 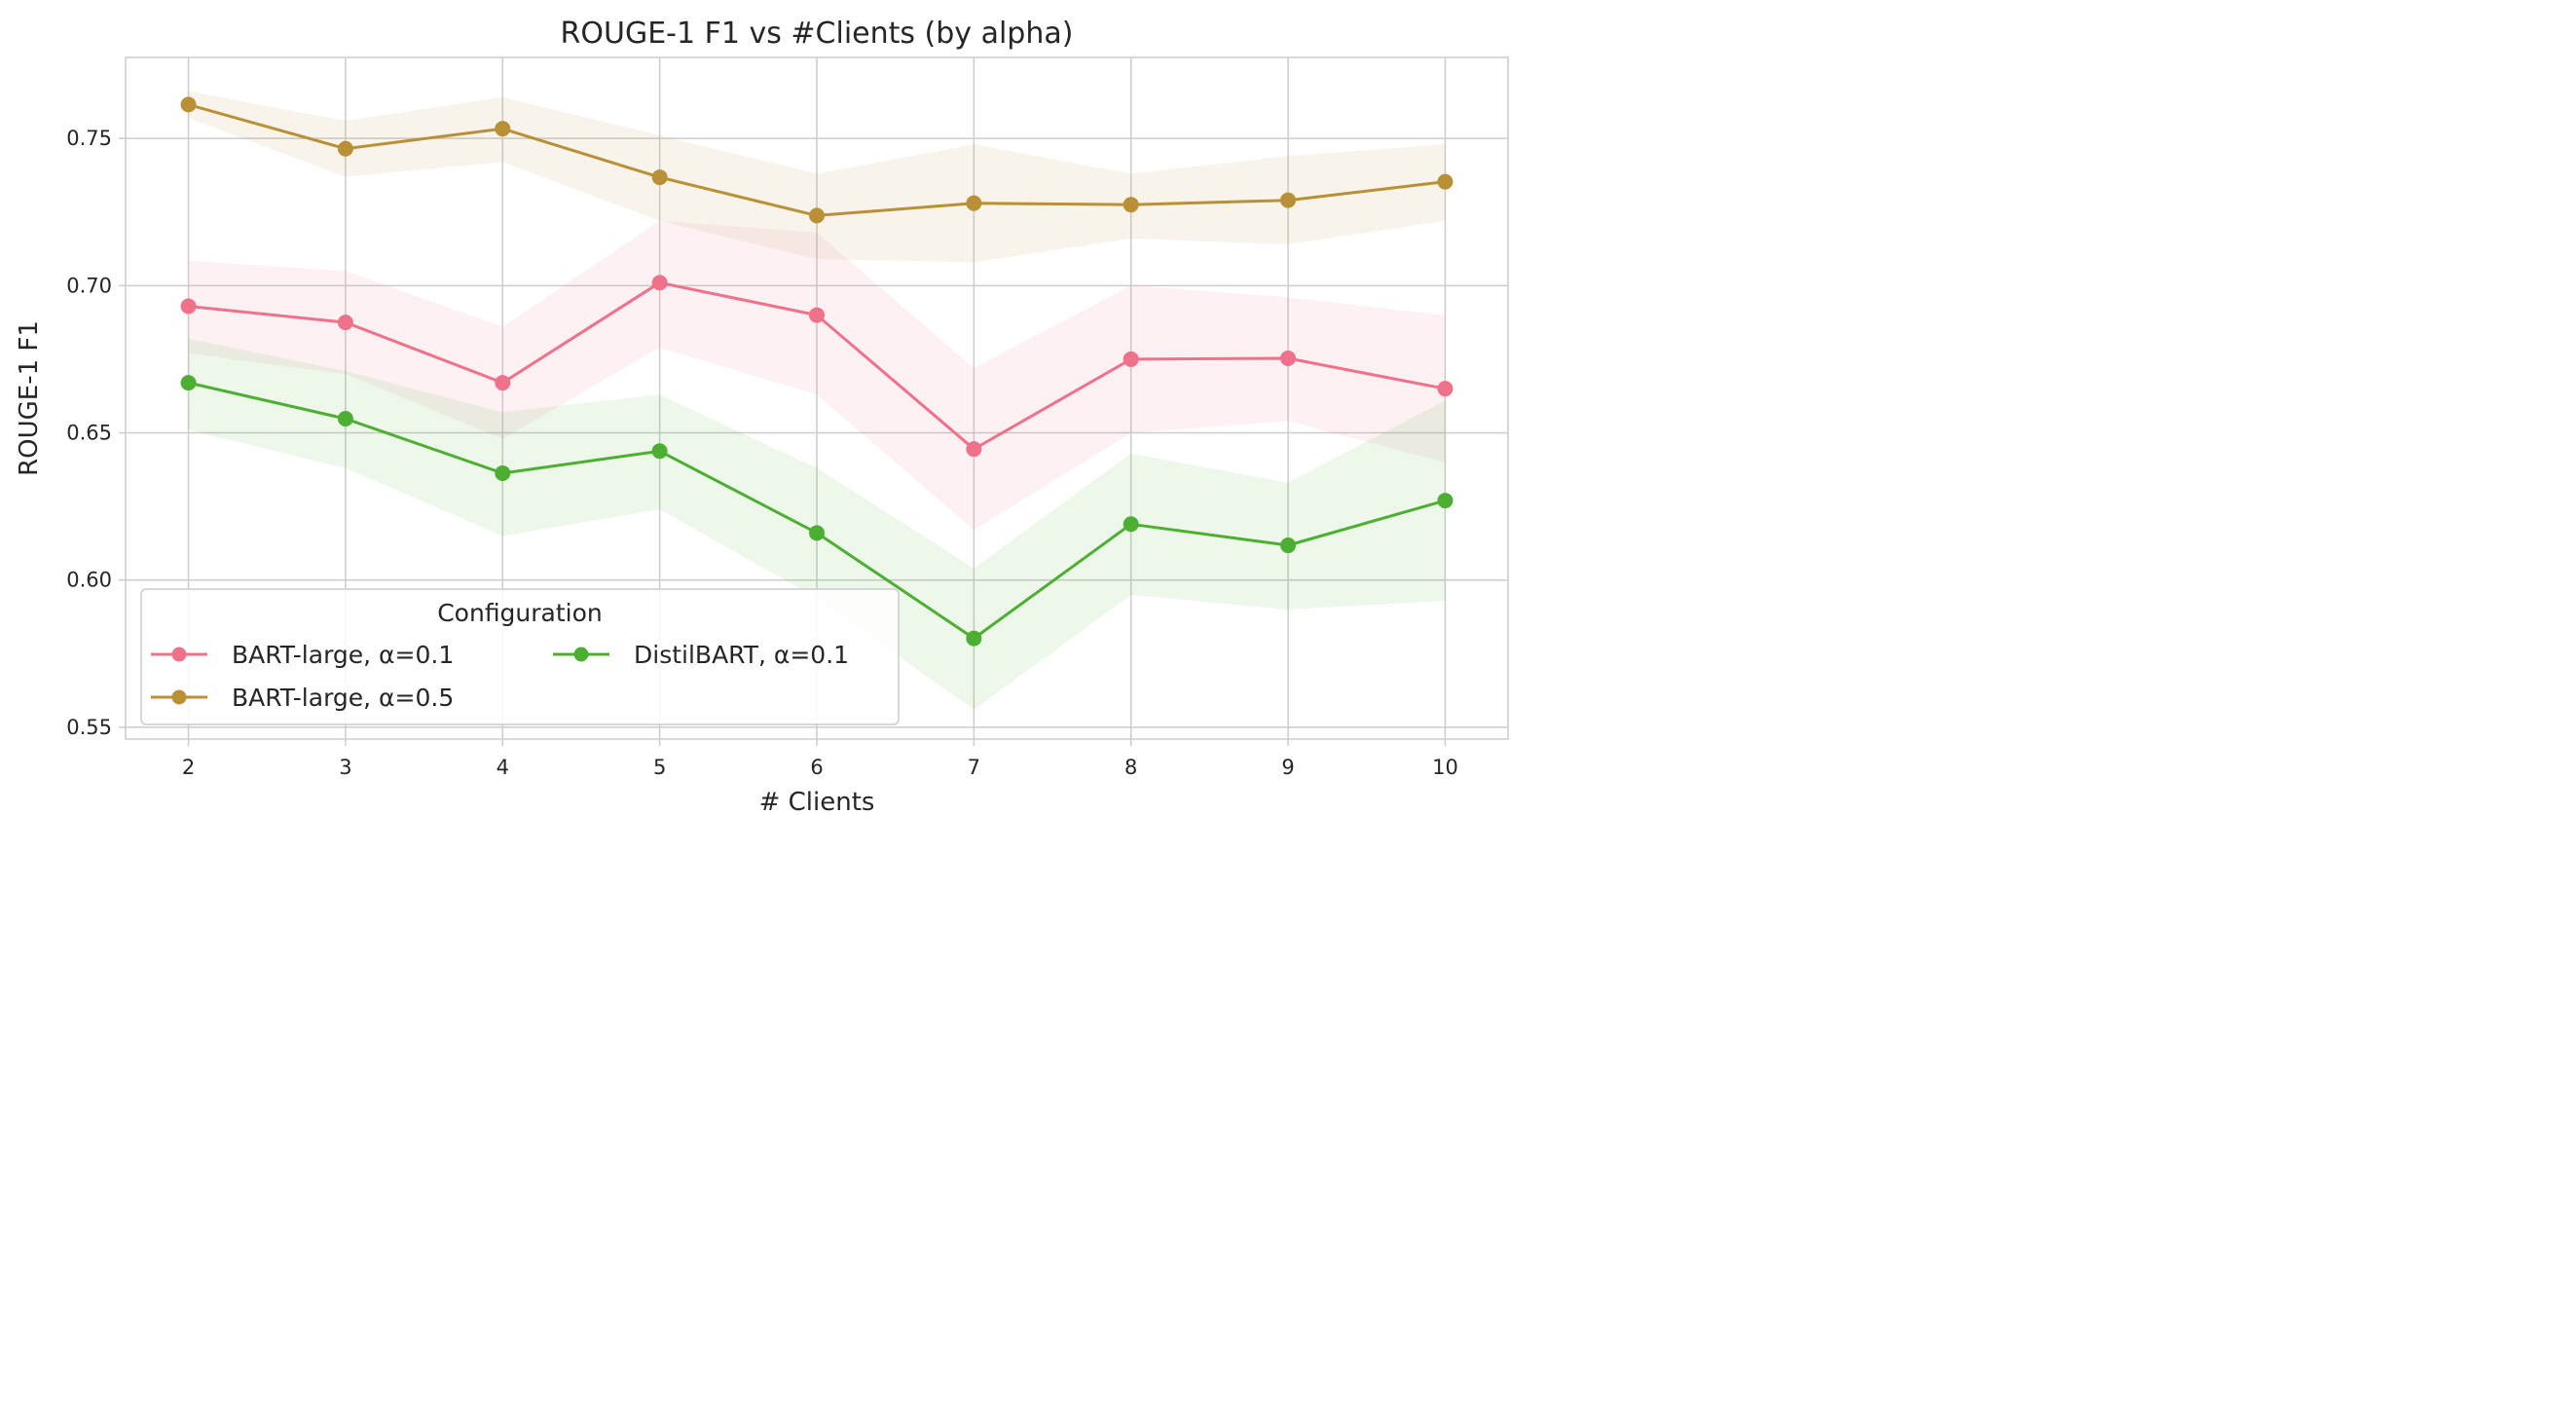 I want to click on x-tick-label: 7, so click(x=974, y=768).